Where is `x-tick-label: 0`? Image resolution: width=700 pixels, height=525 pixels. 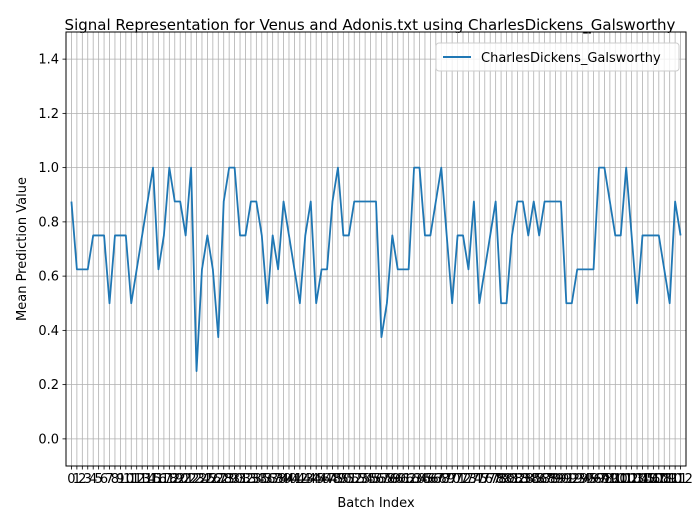 x-tick-label: 0 is located at coordinates (71, 479).